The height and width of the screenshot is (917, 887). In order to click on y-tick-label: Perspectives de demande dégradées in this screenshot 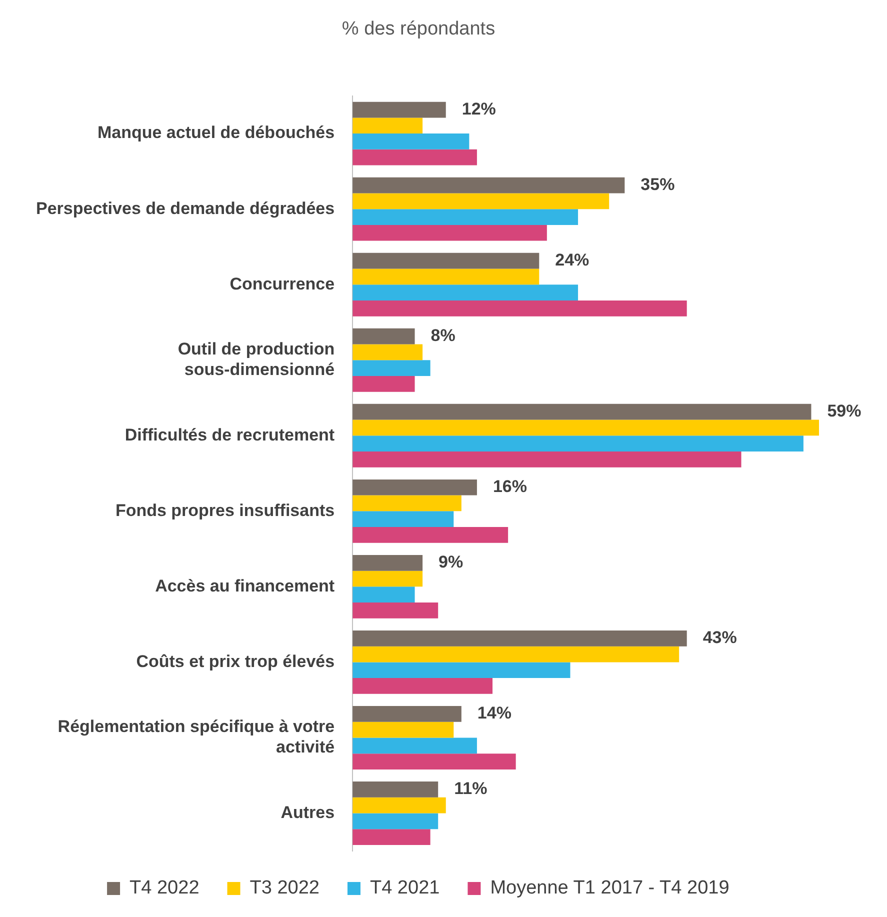, I will do `click(185, 208)`.